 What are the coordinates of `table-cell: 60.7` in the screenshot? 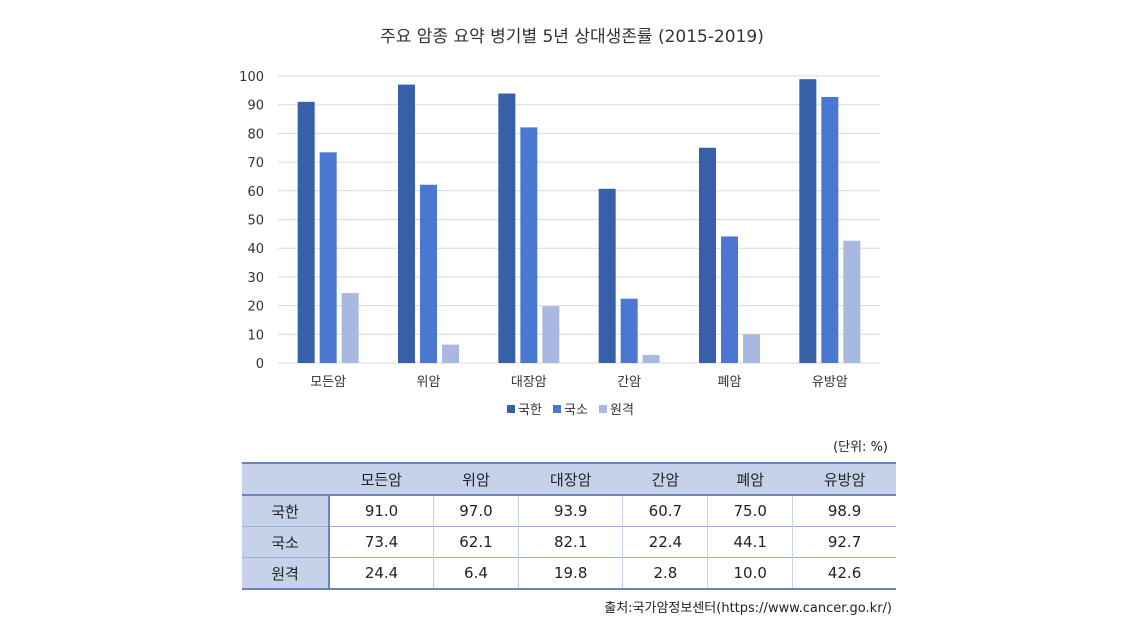 It's located at (665, 511).